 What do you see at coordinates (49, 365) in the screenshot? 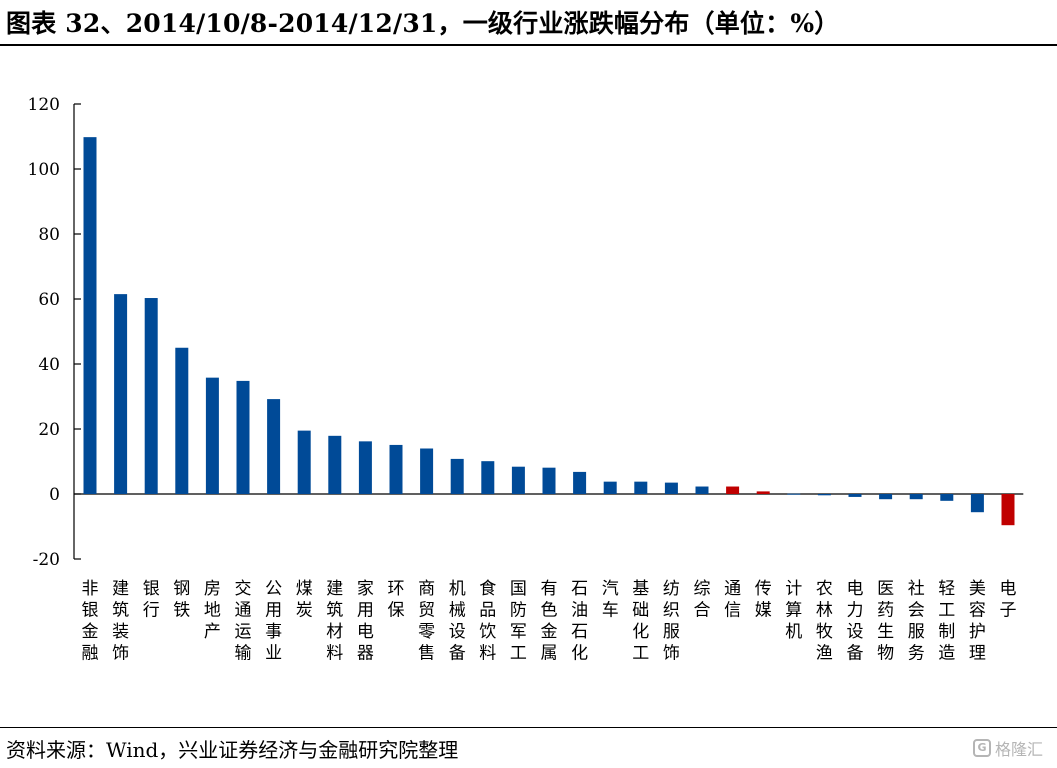
I see `y-tick-label: 40` at bounding box center [49, 365].